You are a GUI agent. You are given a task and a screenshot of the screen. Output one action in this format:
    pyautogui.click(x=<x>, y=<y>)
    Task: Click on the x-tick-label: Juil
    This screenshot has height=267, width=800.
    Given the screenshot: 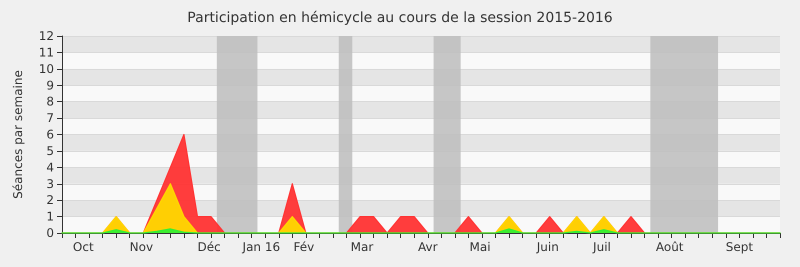 What is the action you would take?
    pyautogui.click(x=601, y=247)
    